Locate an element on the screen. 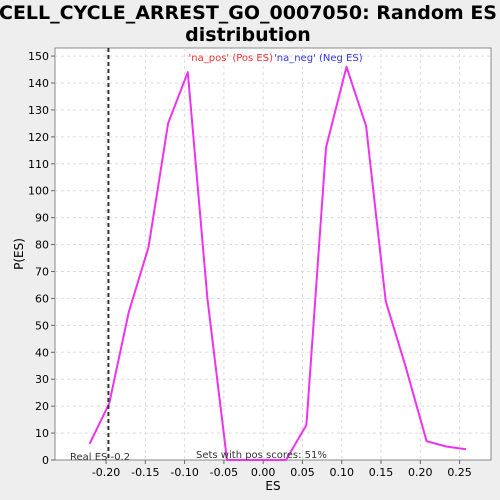 This screenshot has width=500, height=500. legend-pos-label: 'na_pos' (Pos ES) is located at coordinates (231, 58).